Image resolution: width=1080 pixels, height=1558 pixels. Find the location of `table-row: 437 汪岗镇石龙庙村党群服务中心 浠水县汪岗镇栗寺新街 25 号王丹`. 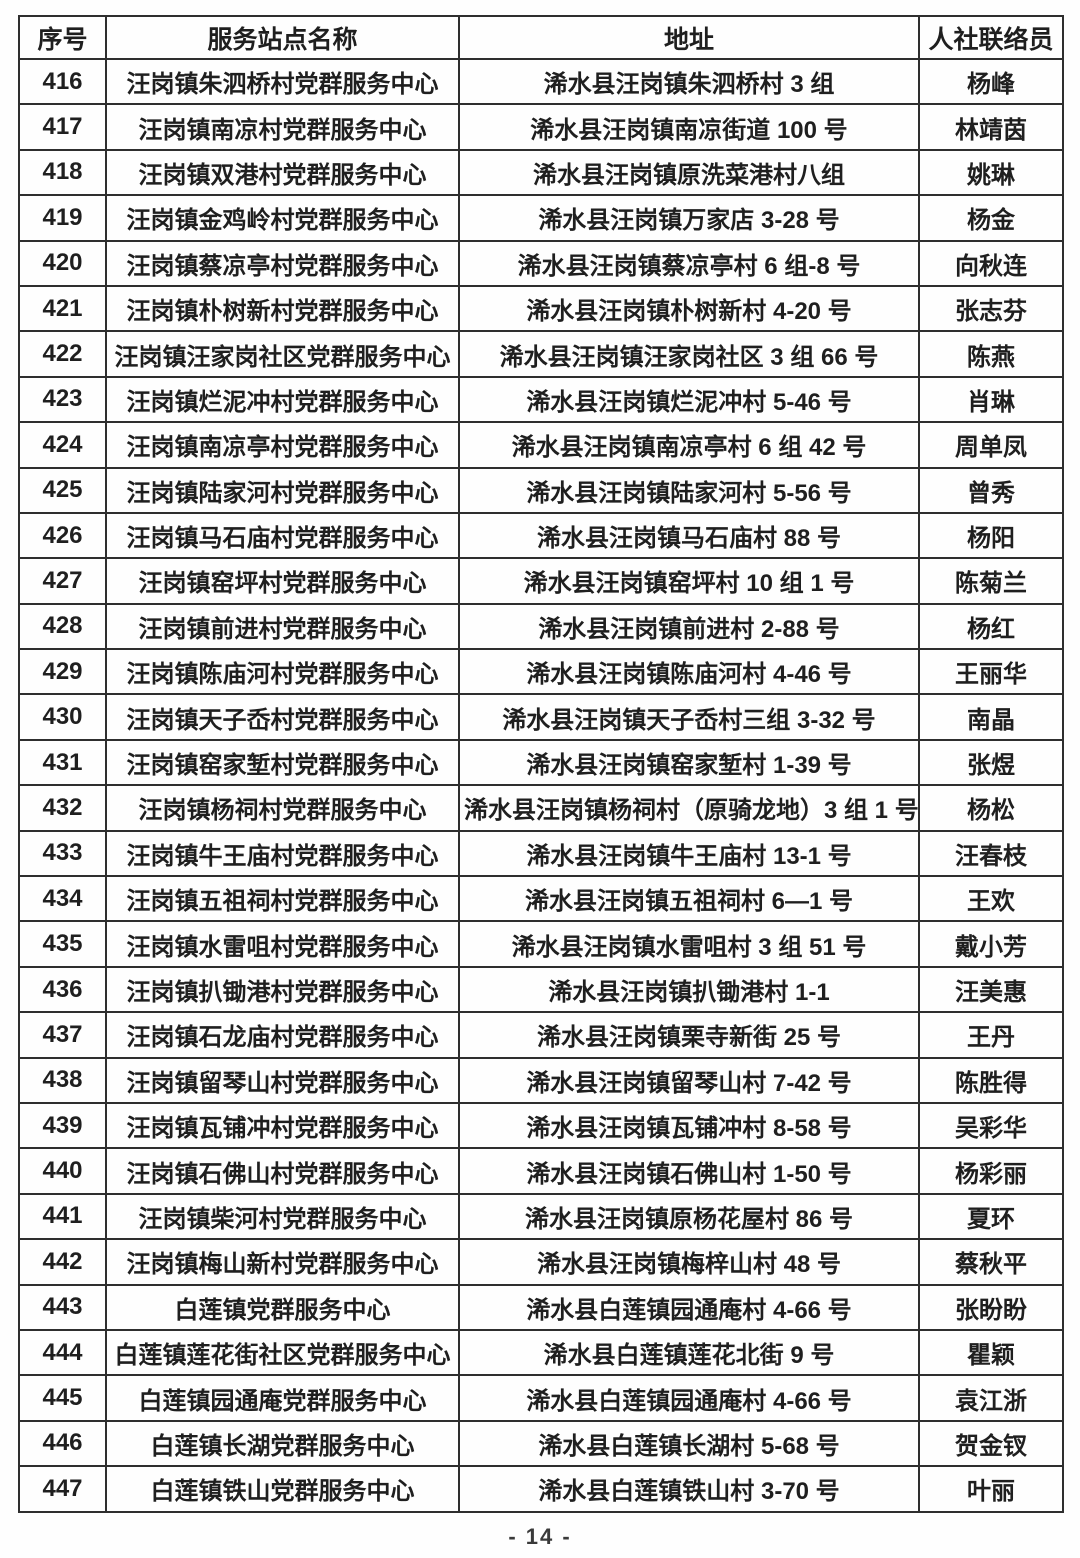

table-row: 437 汪岗镇石龙庙村党群服务中心 浠水县汪岗镇栗寺新街 25 号王丹 is located at coordinates (541, 1035).